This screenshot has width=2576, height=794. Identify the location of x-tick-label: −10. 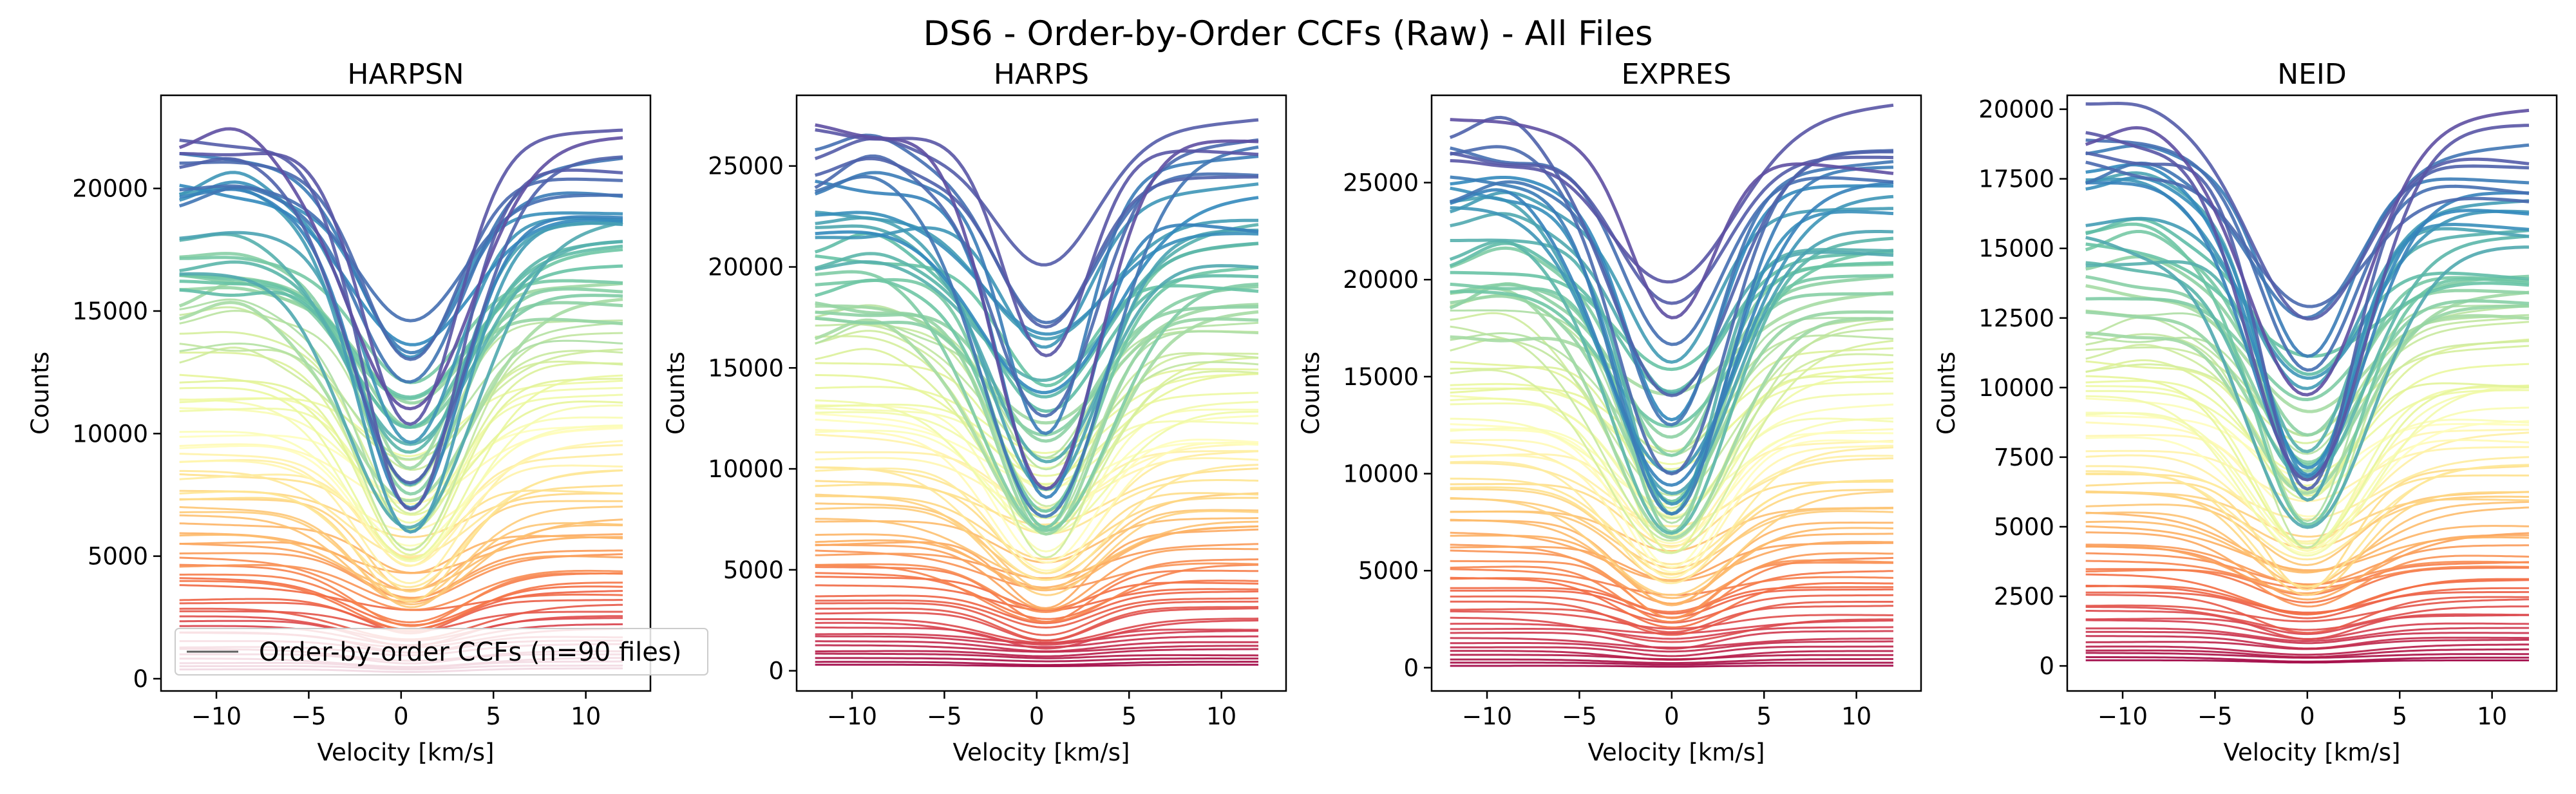
(852, 716).